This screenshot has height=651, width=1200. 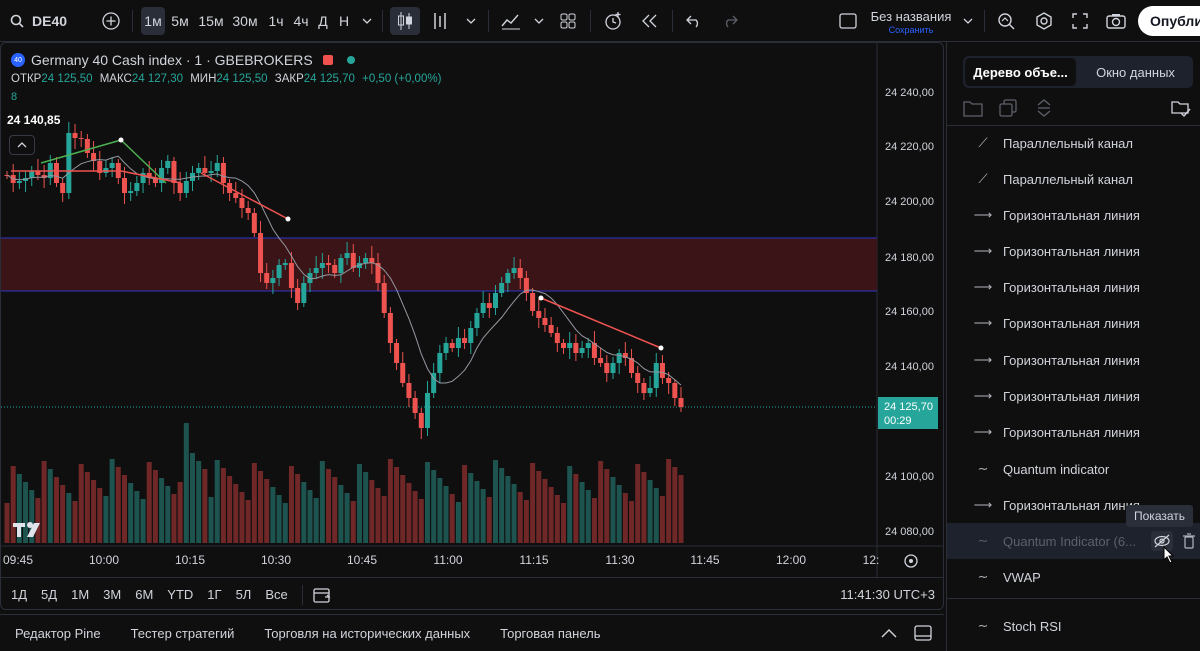 What do you see at coordinates (276, 594) in the screenshot?
I see `range-all: Все` at bounding box center [276, 594].